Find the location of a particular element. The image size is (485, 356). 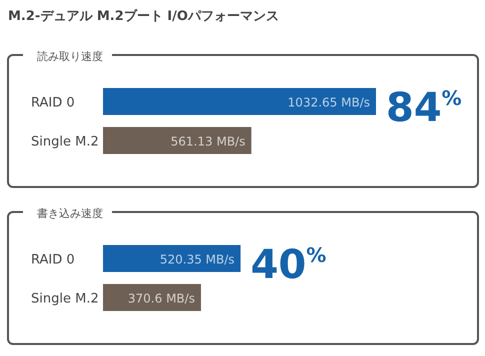

data-label: 520.35 MB/s is located at coordinates (197, 259).